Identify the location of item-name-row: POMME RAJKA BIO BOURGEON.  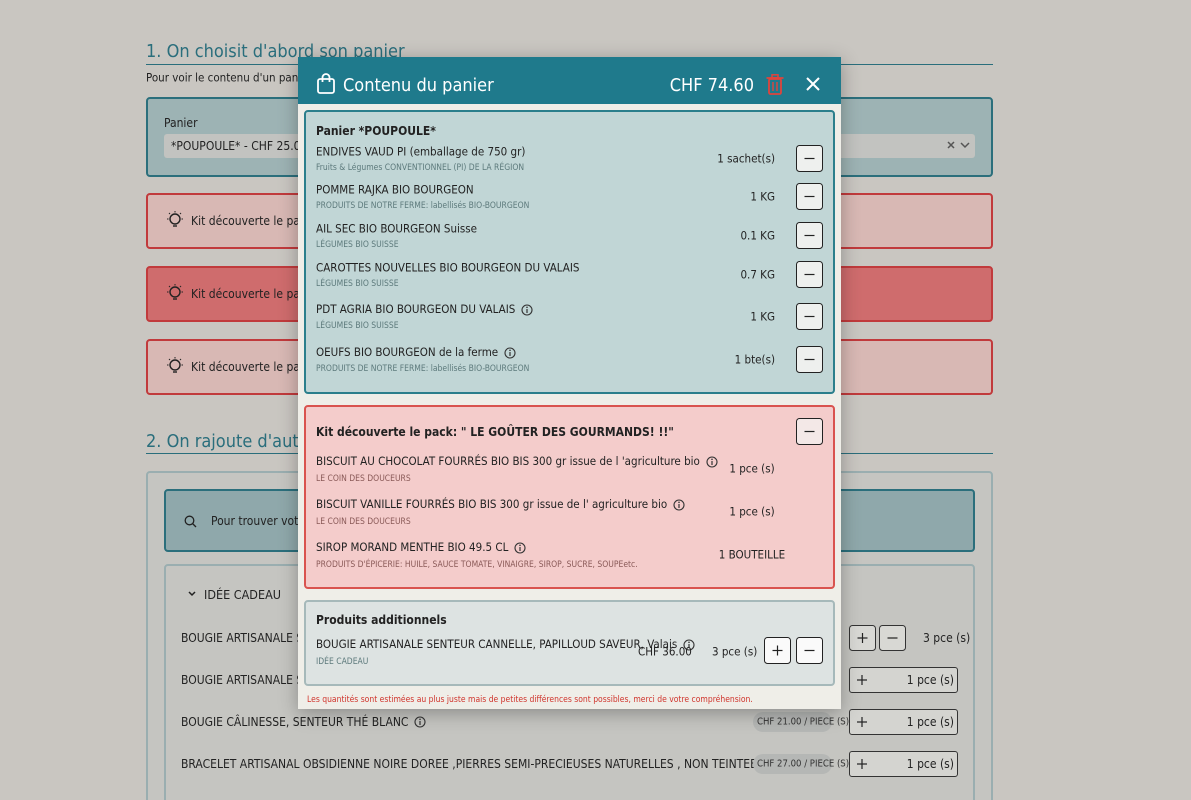
(395, 190).